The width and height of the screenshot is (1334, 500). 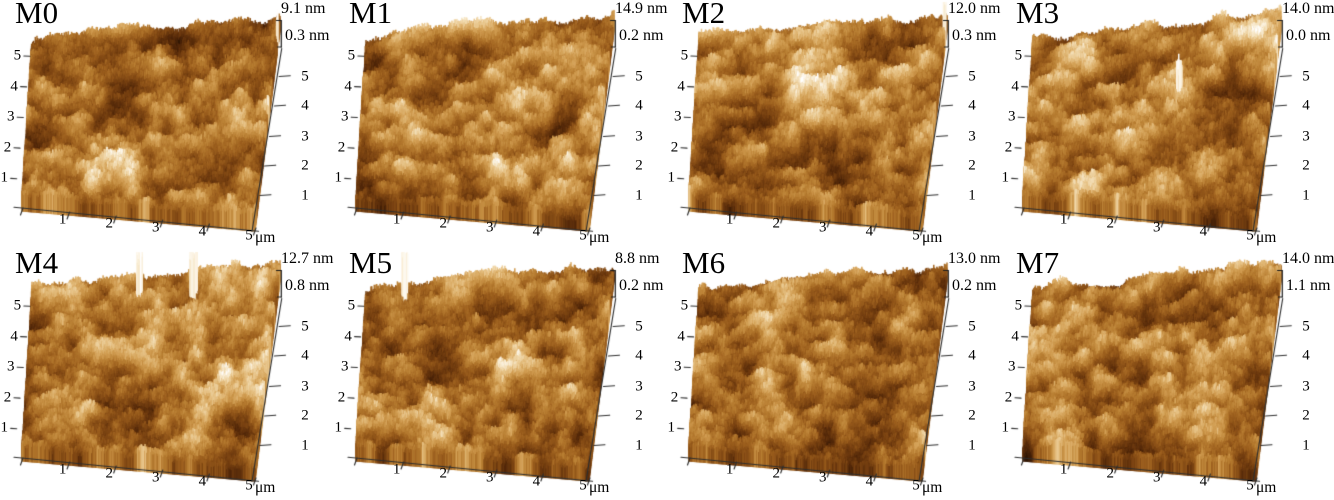 What do you see at coordinates (37, 262) in the screenshot?
I see `panel-label: M4` at bounding box center [37, 262].